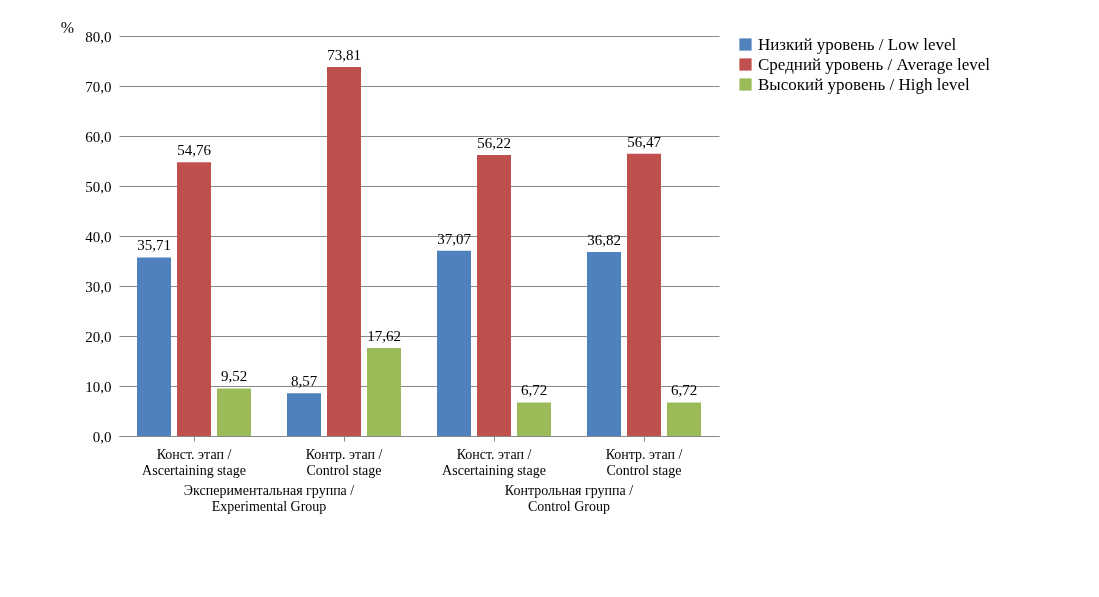 This screenshot has height=597, width=1099. Describe the element at coordinates (154, 245) in the screenshot. I see `data-label: 35,71` at that location.